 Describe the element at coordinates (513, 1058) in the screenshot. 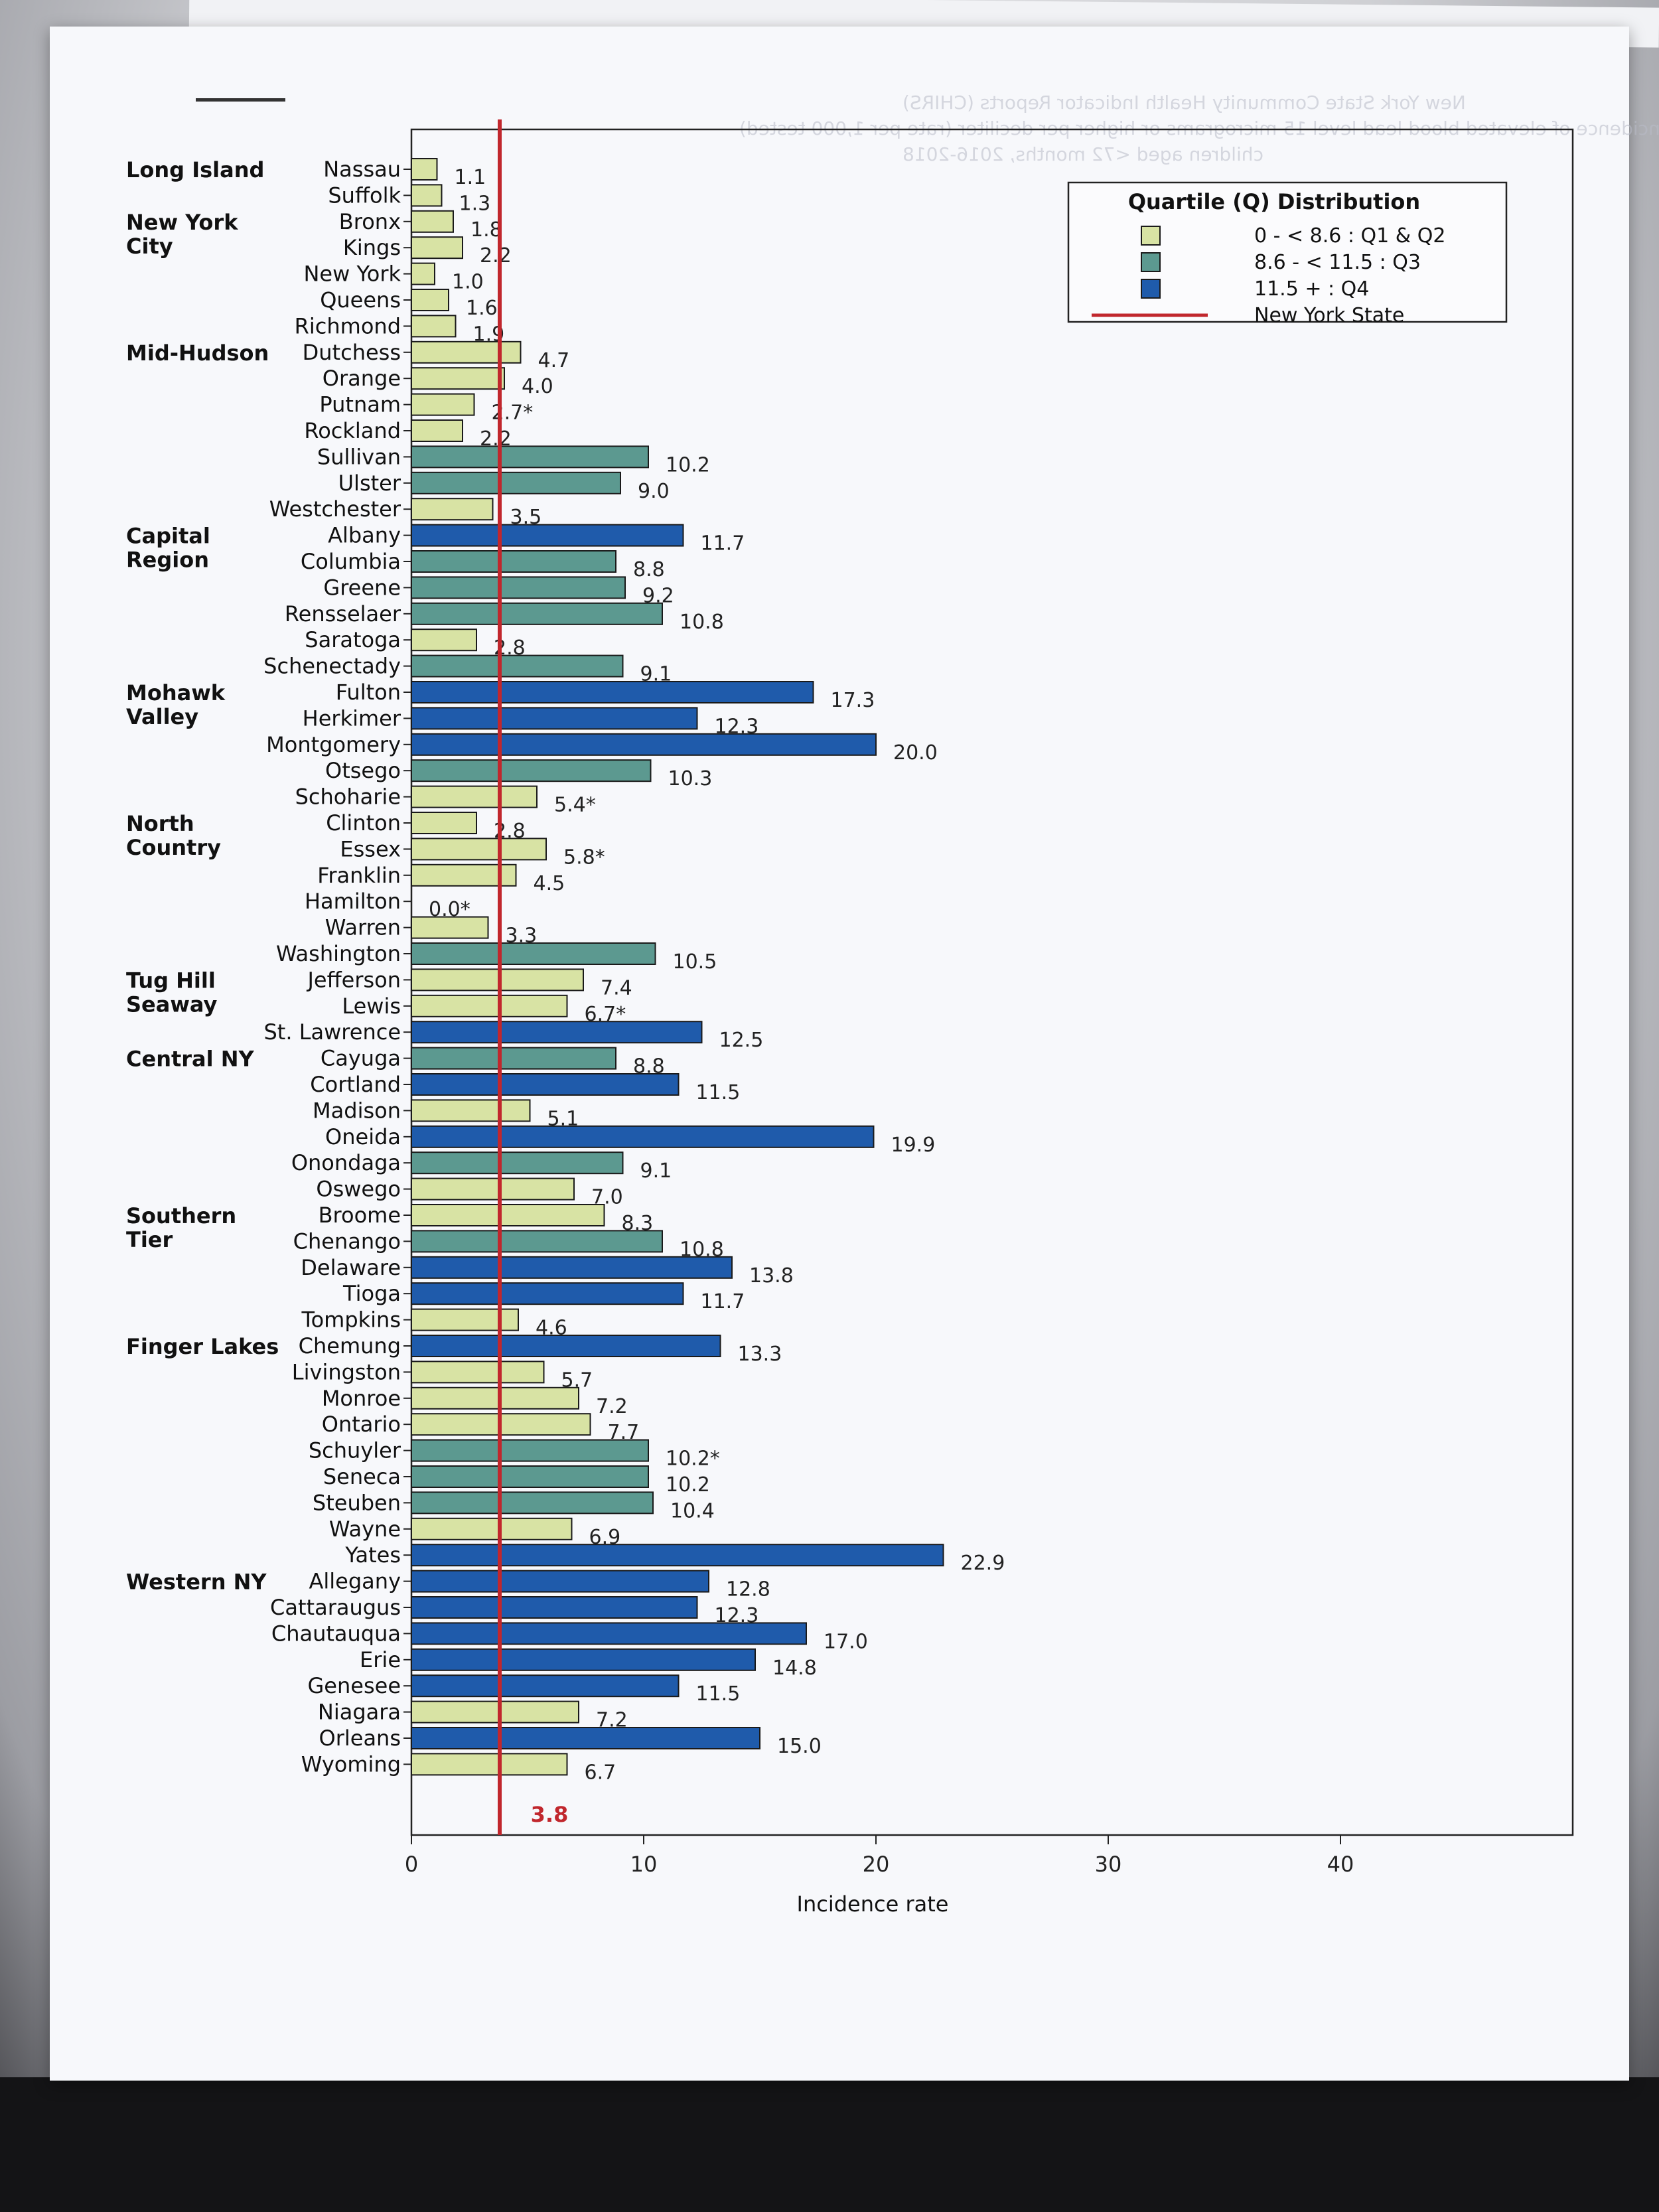

I see `bar-cayuga` at that location.